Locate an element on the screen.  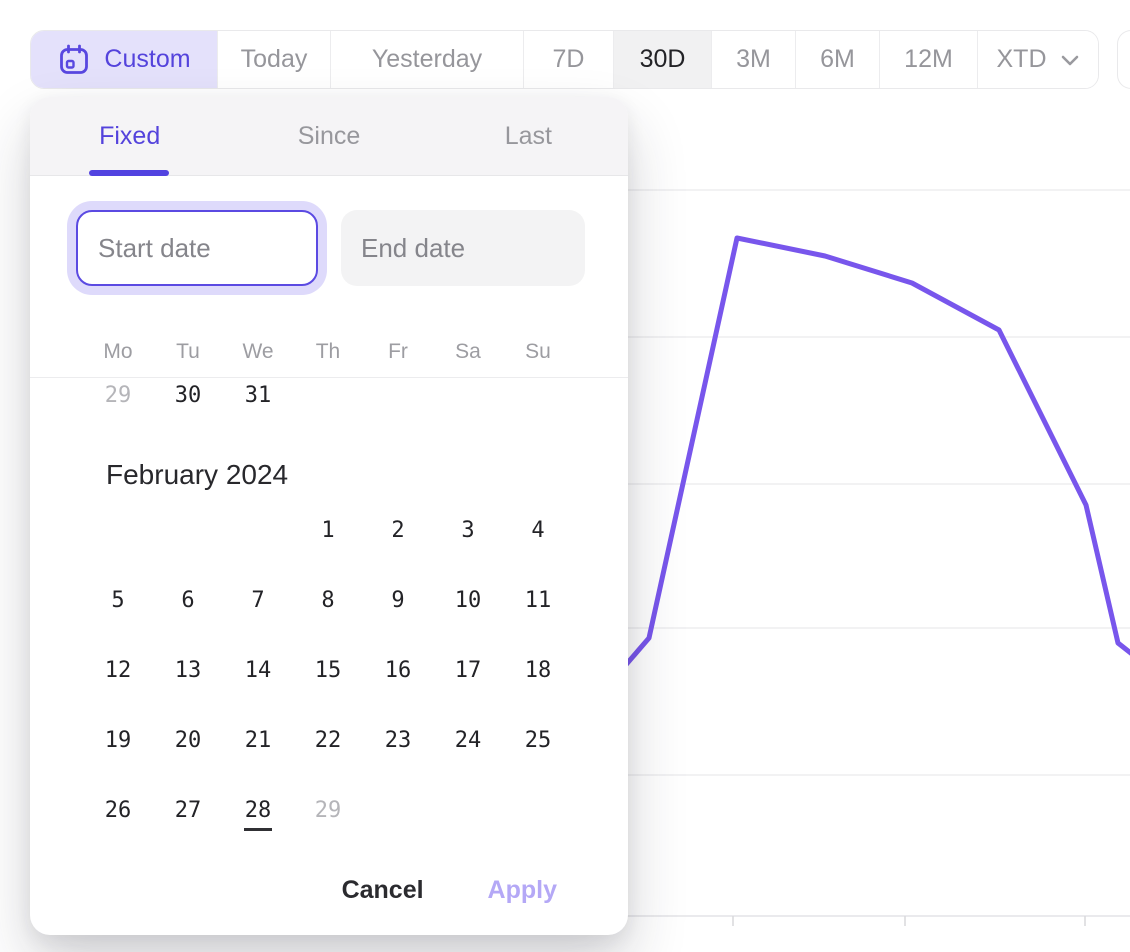
calendar-day-11: 11 is located at coordinates (538, 600).